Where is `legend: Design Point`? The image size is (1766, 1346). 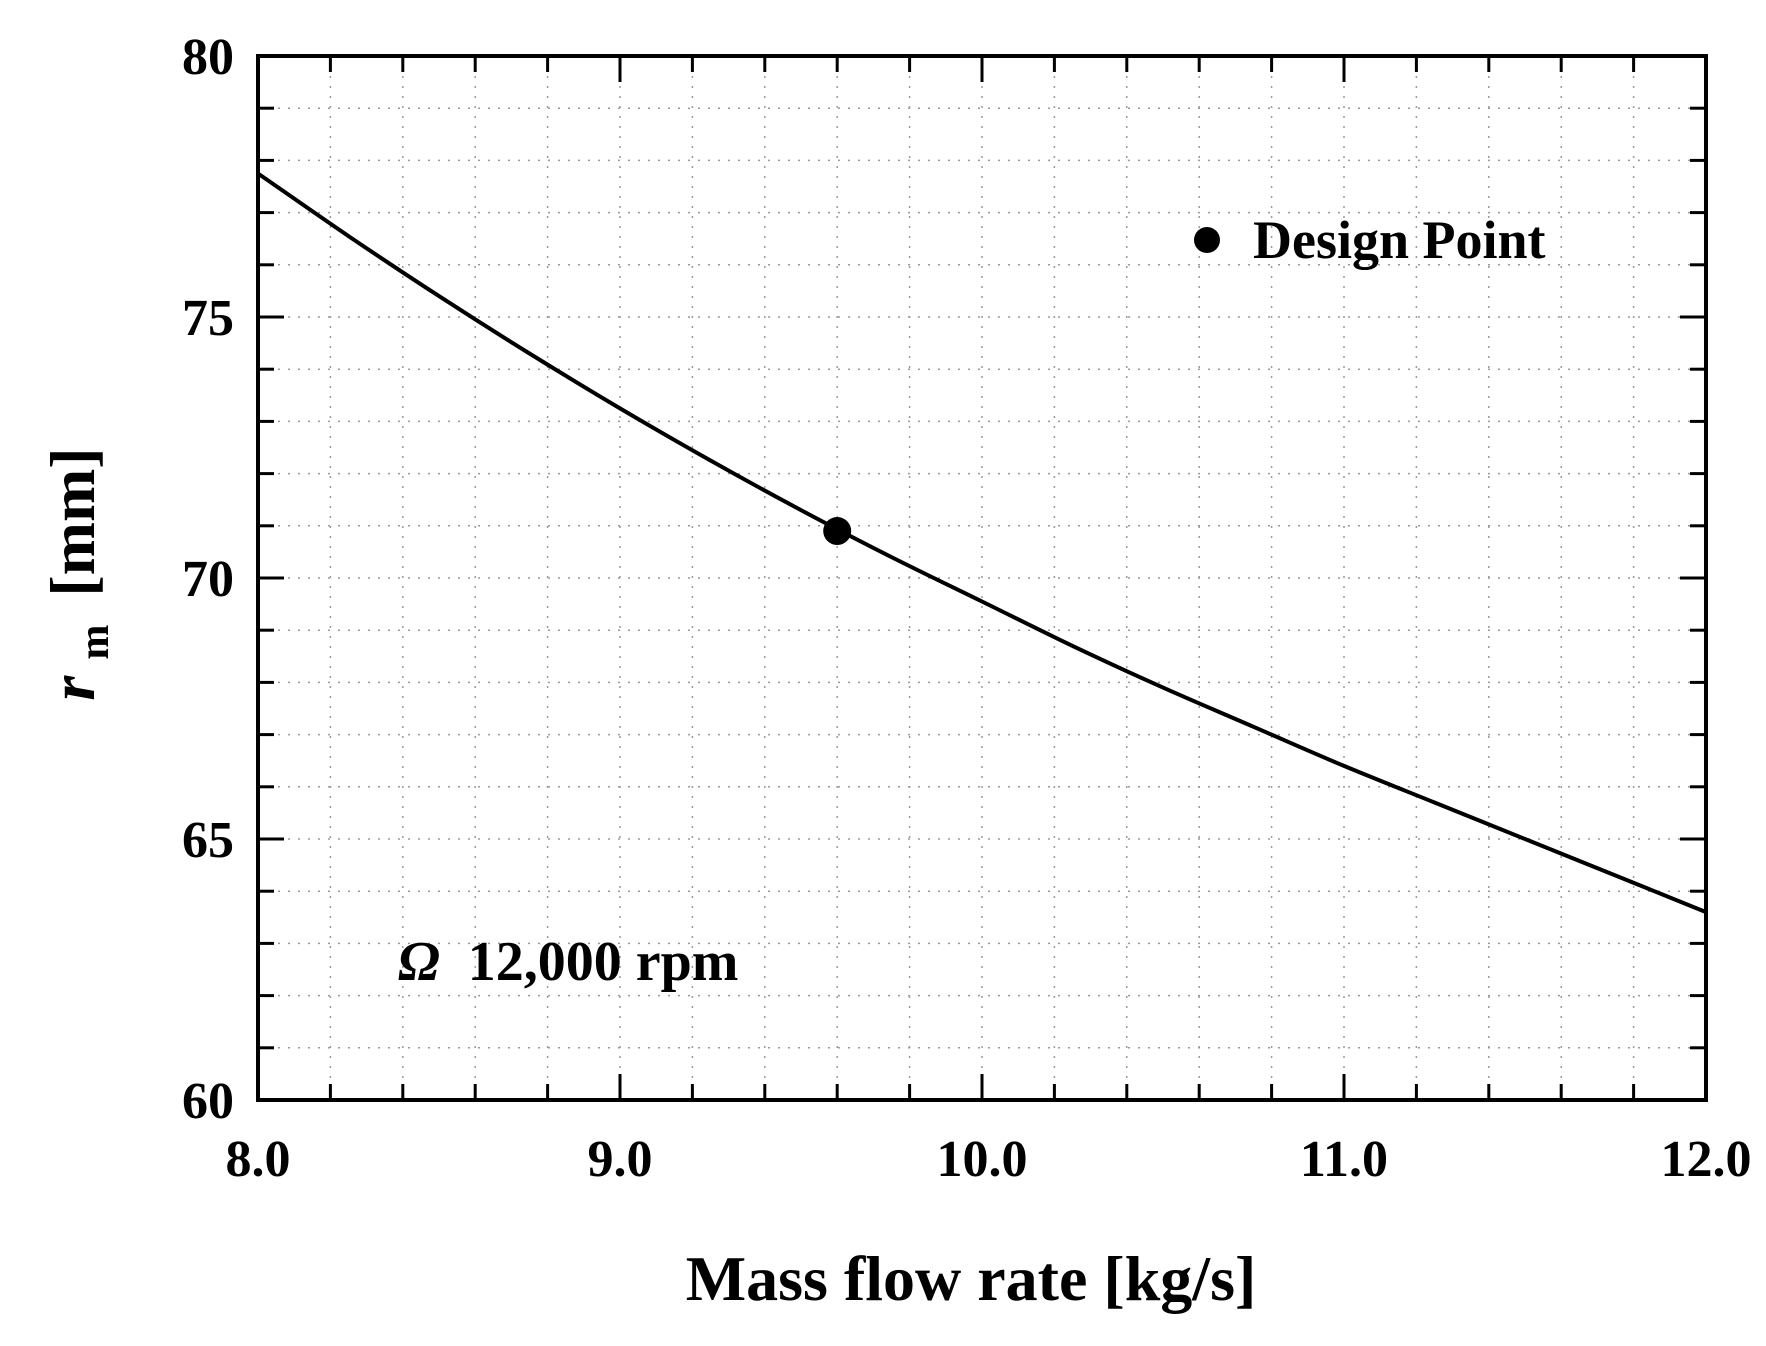 legend: Design Point is located at coordinates (1370, 240).